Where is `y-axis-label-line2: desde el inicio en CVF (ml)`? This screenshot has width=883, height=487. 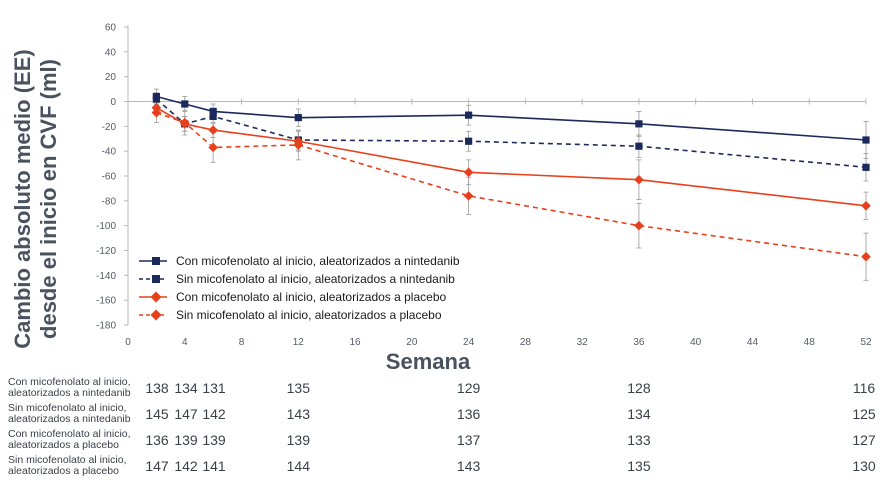
y-axis-label-line2: desde el inicio en CVF (ml) is located at coordinates (48, 199).